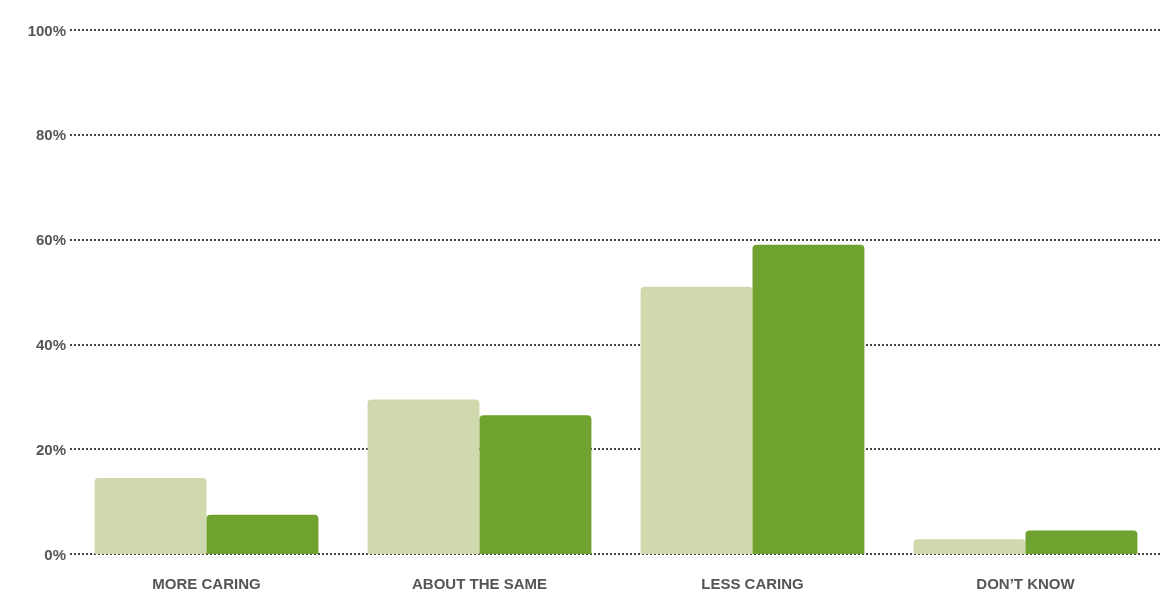  What do you see at coordinates (50, 135) in the screenshot?
I see `y-tick-label: 80%` at bounding box center [50, 135].